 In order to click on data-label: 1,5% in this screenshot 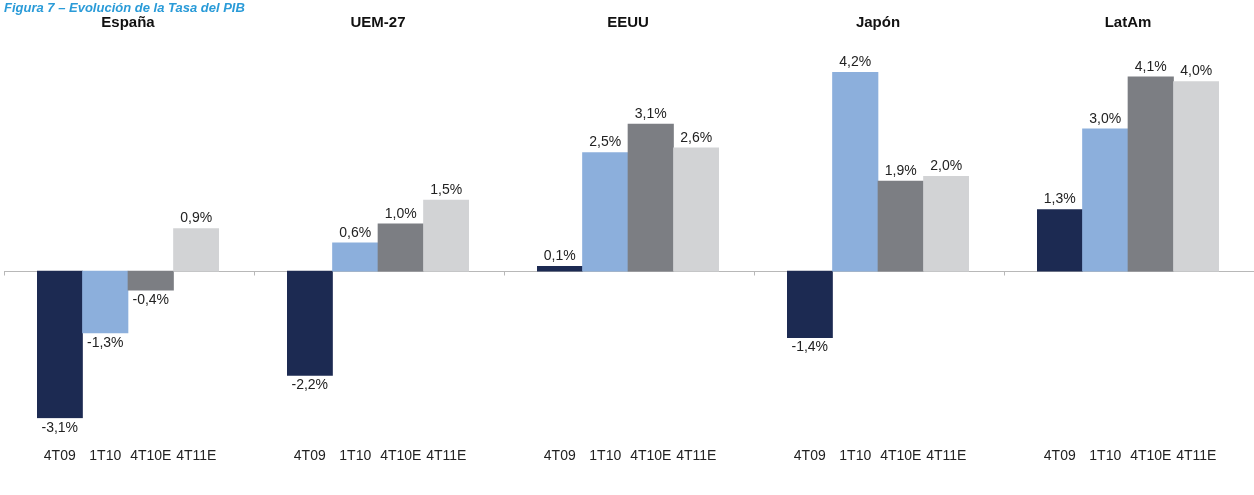, I will do `click(446, 188)`.